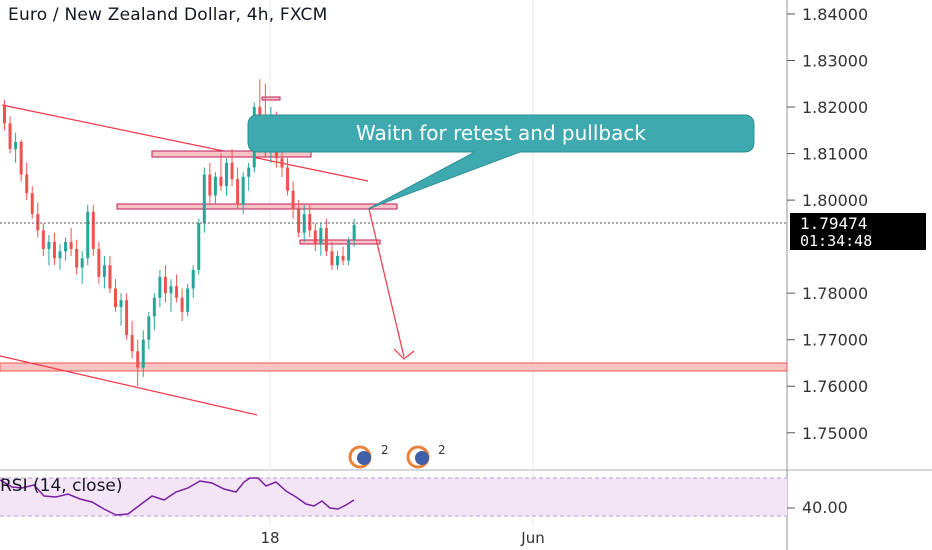 Image resolution: width=932 pixels, height=550 pixels. What do you see at coordinates (177, 496) in the screenshot?
I see `rsi-line` at bounding box center [177, 496].